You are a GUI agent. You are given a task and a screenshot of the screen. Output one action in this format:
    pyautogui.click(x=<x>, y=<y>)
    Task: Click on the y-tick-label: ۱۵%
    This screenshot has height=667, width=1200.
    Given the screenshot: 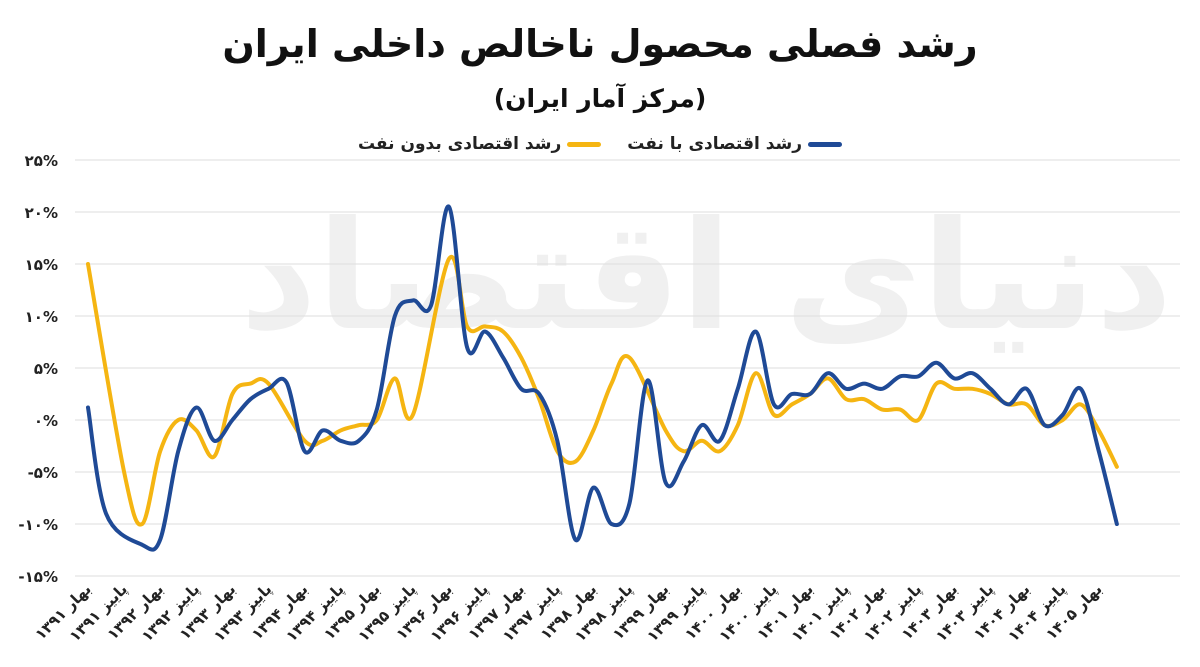 What is the action you would take?
    pyautogui.click(x=41, y=265)
    